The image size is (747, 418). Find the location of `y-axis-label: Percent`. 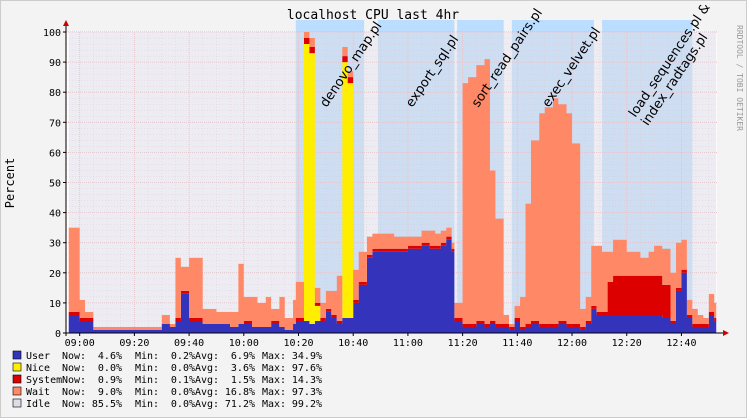

y-axis-label: Percent is located at coordinates (10, 183).